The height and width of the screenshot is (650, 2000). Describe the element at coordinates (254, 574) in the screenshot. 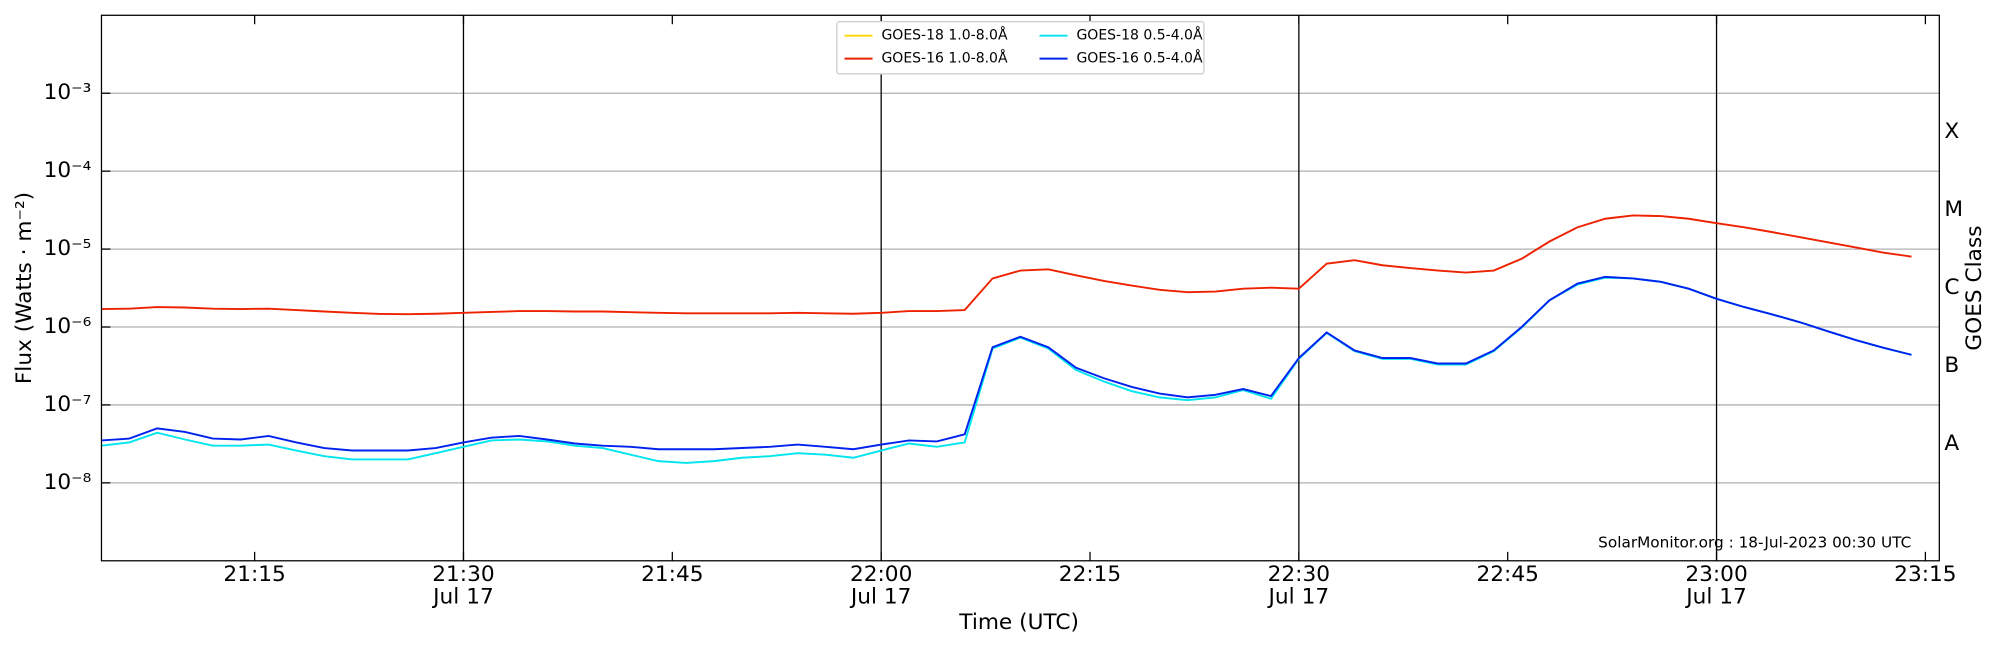

I see `x-tick-label: 21:15` at that location.